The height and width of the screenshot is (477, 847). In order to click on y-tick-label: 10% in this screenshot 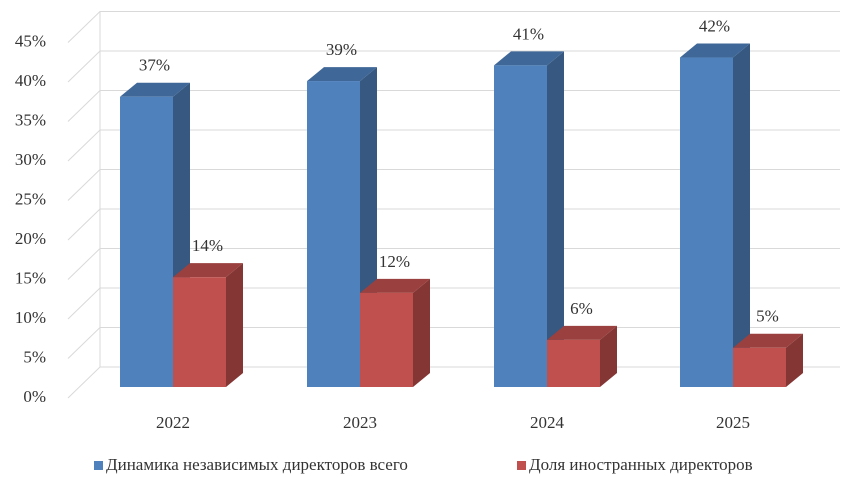, I will do `click(30, 317)`.